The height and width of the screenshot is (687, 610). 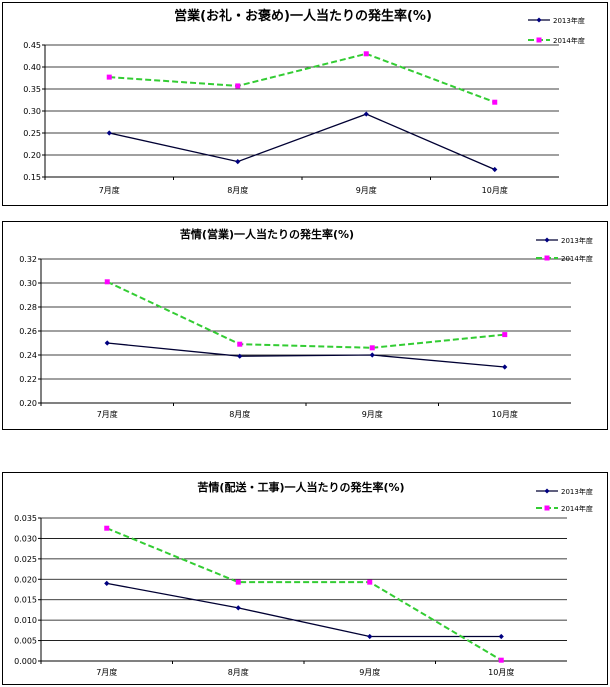 What do you see at coordinates (28, 307) in the screenshot?
I see `y-tick-label: 0.28` at bounding box center [28, 307].